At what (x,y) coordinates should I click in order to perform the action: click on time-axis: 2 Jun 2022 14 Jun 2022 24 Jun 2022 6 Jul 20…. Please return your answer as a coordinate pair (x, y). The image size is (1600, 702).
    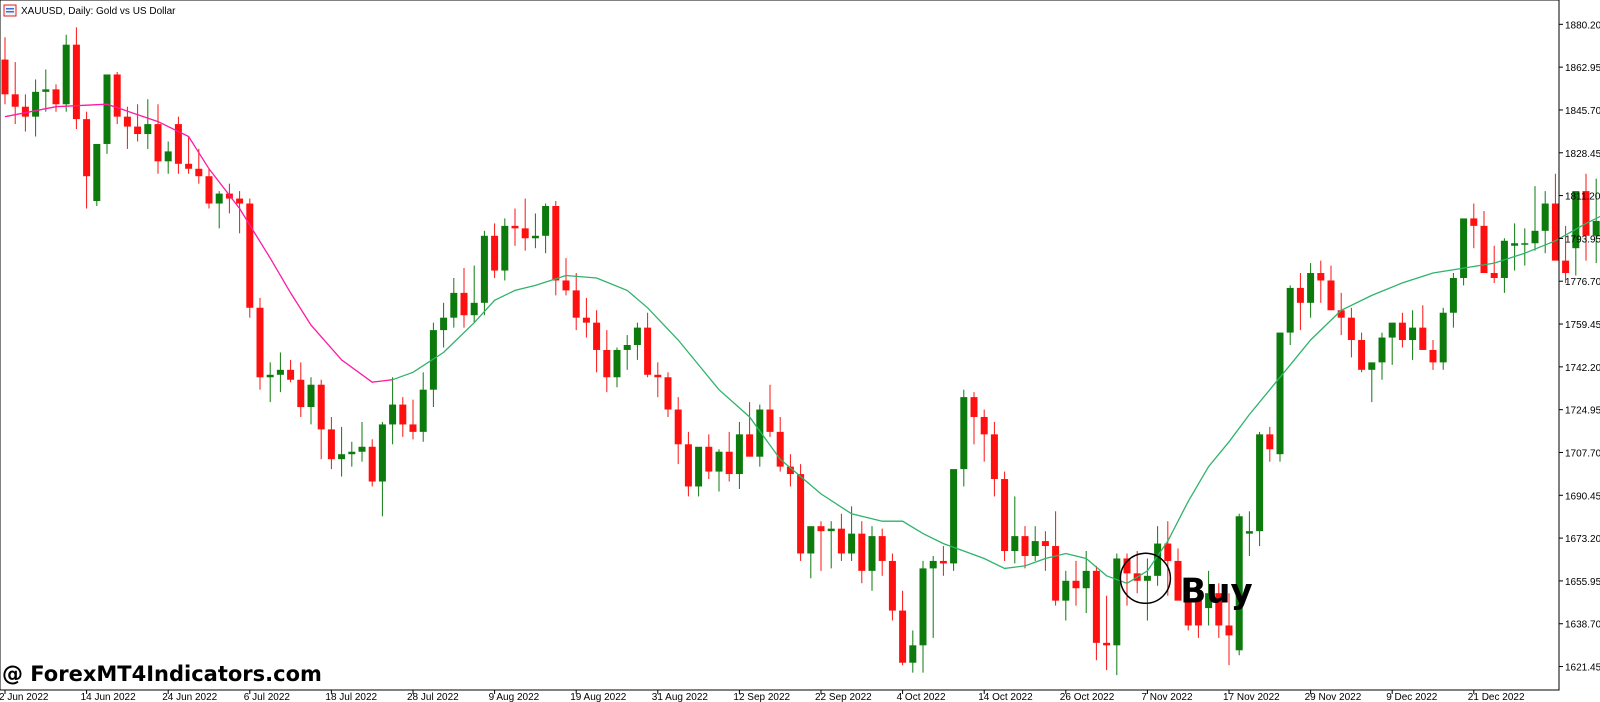
    Looking at the image, I should click on (762, 696).